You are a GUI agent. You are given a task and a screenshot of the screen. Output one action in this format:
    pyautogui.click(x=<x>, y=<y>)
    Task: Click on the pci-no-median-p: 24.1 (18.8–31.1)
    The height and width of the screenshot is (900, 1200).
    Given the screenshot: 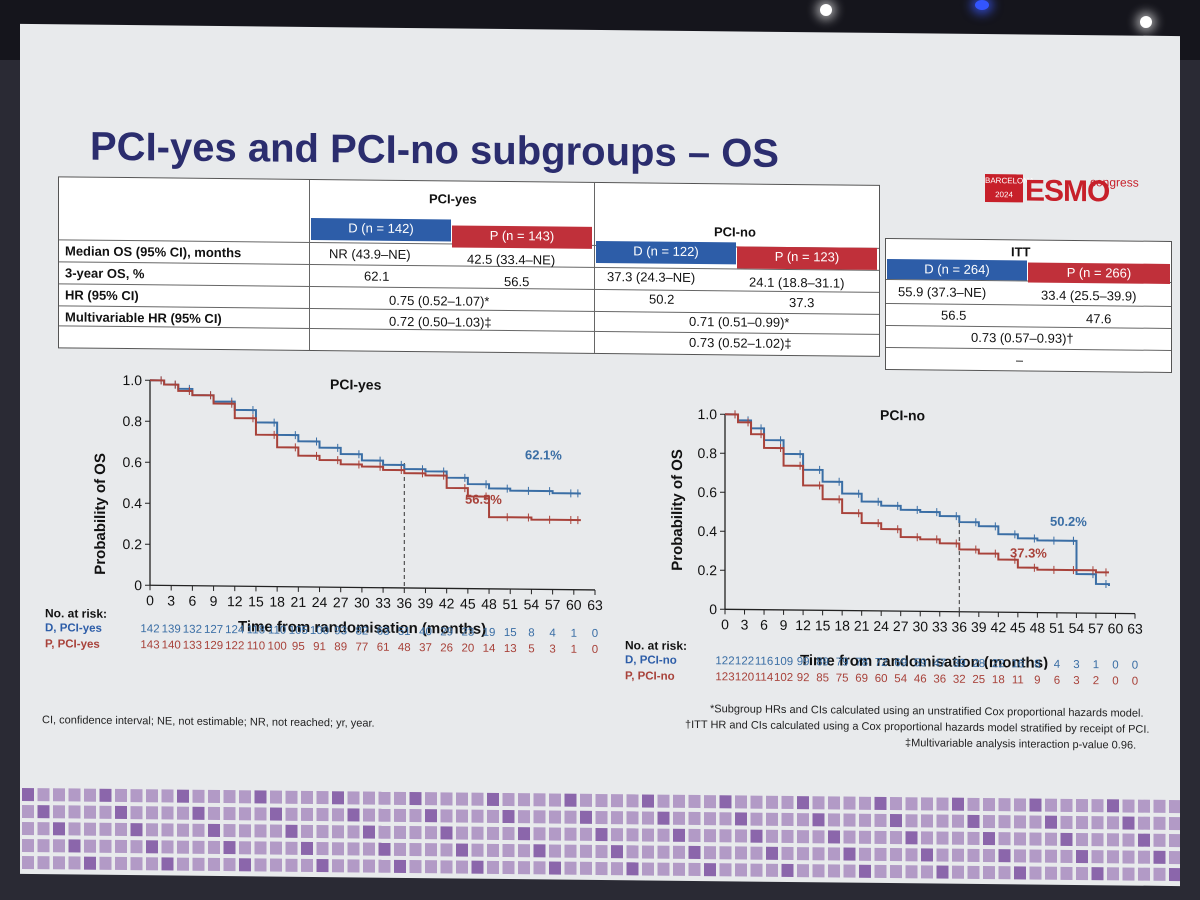 What is the action you would take?
    pyautogui.click(x=797, y=282)
    